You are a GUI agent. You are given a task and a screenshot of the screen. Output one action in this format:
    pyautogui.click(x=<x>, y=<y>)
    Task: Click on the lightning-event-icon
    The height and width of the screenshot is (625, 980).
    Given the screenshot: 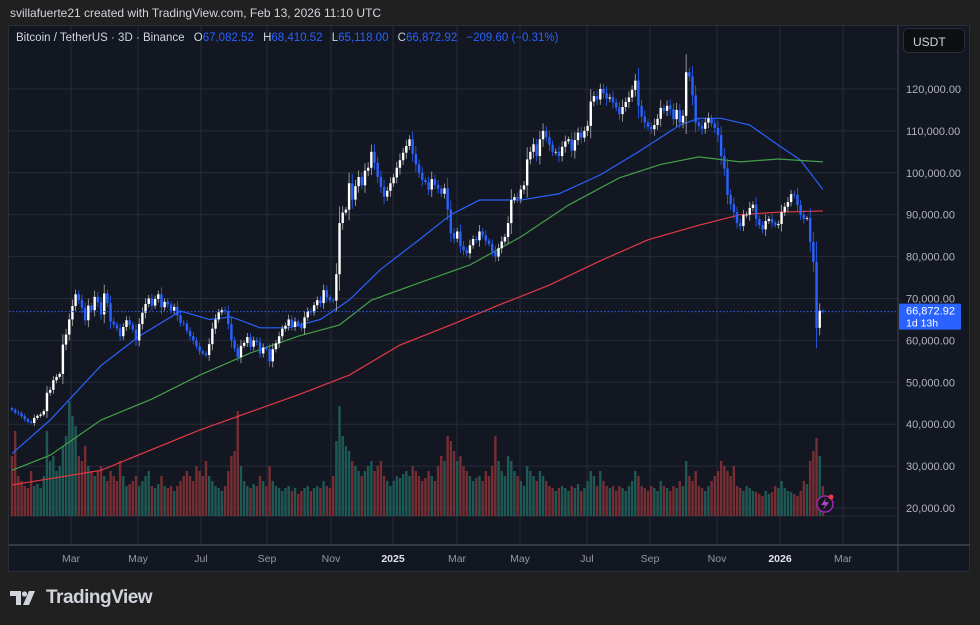 What is the action you would take?
    pyautogui.click(x=825, y=503)
    